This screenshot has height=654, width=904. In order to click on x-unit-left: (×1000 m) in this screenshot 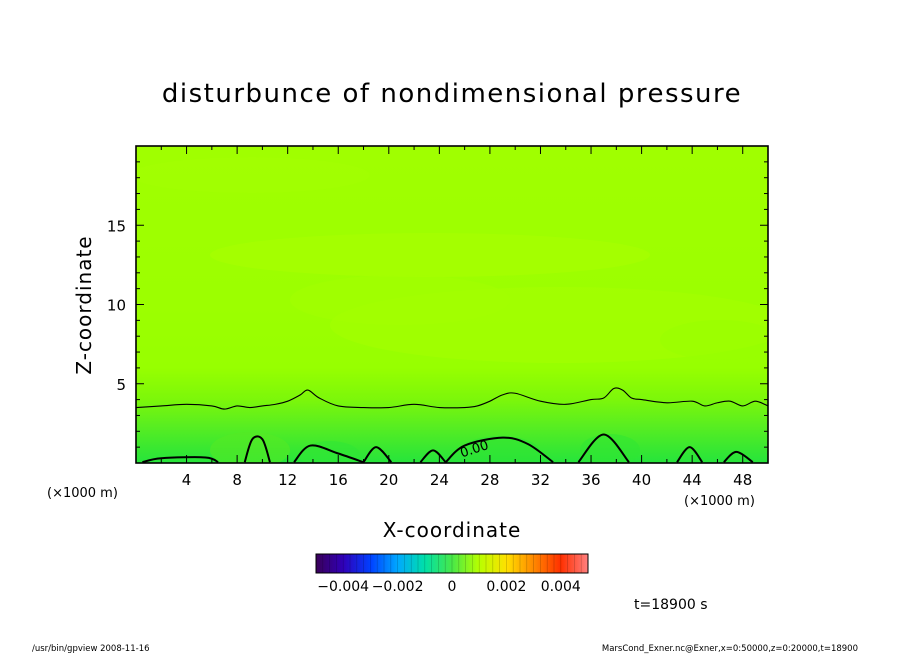, I will do `click(82, 493)`.